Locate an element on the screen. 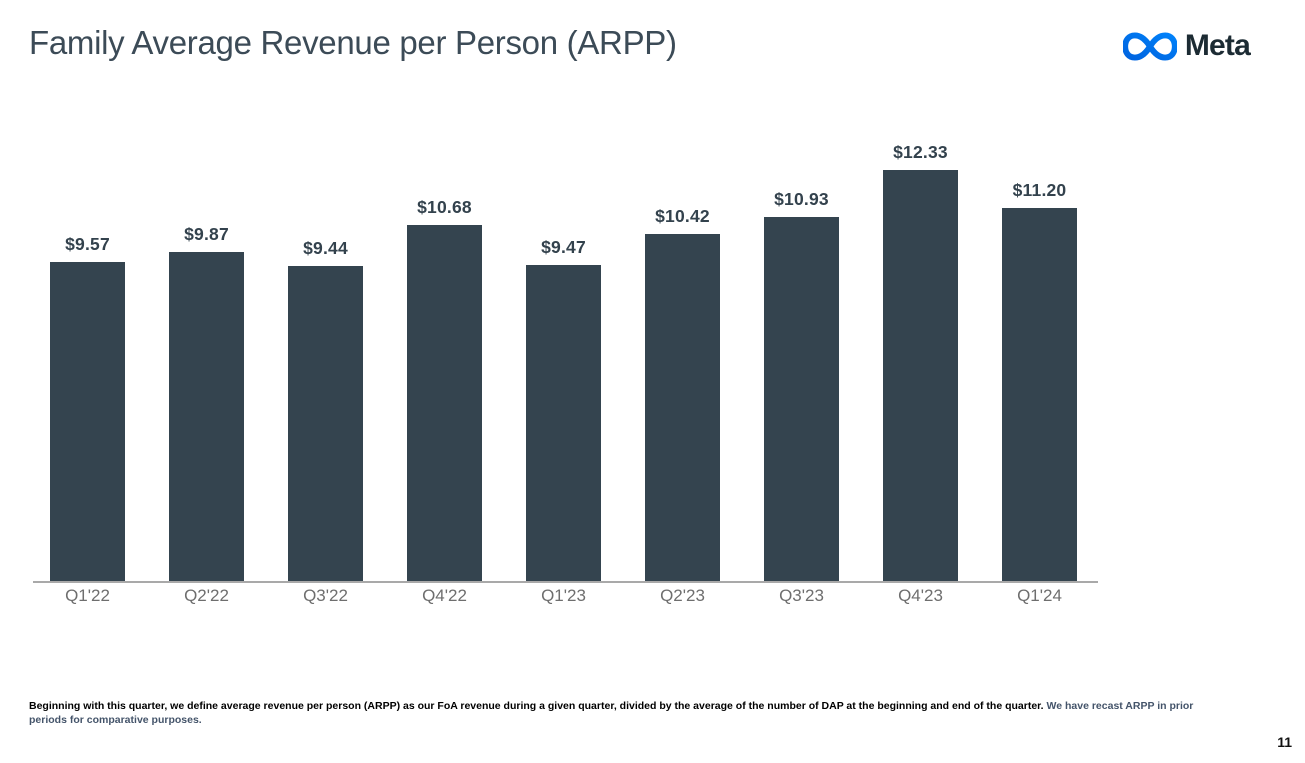 The width and height of the screenshot is (1305, 763). bar-group: $10.68 is located at coordinates (444, 389).